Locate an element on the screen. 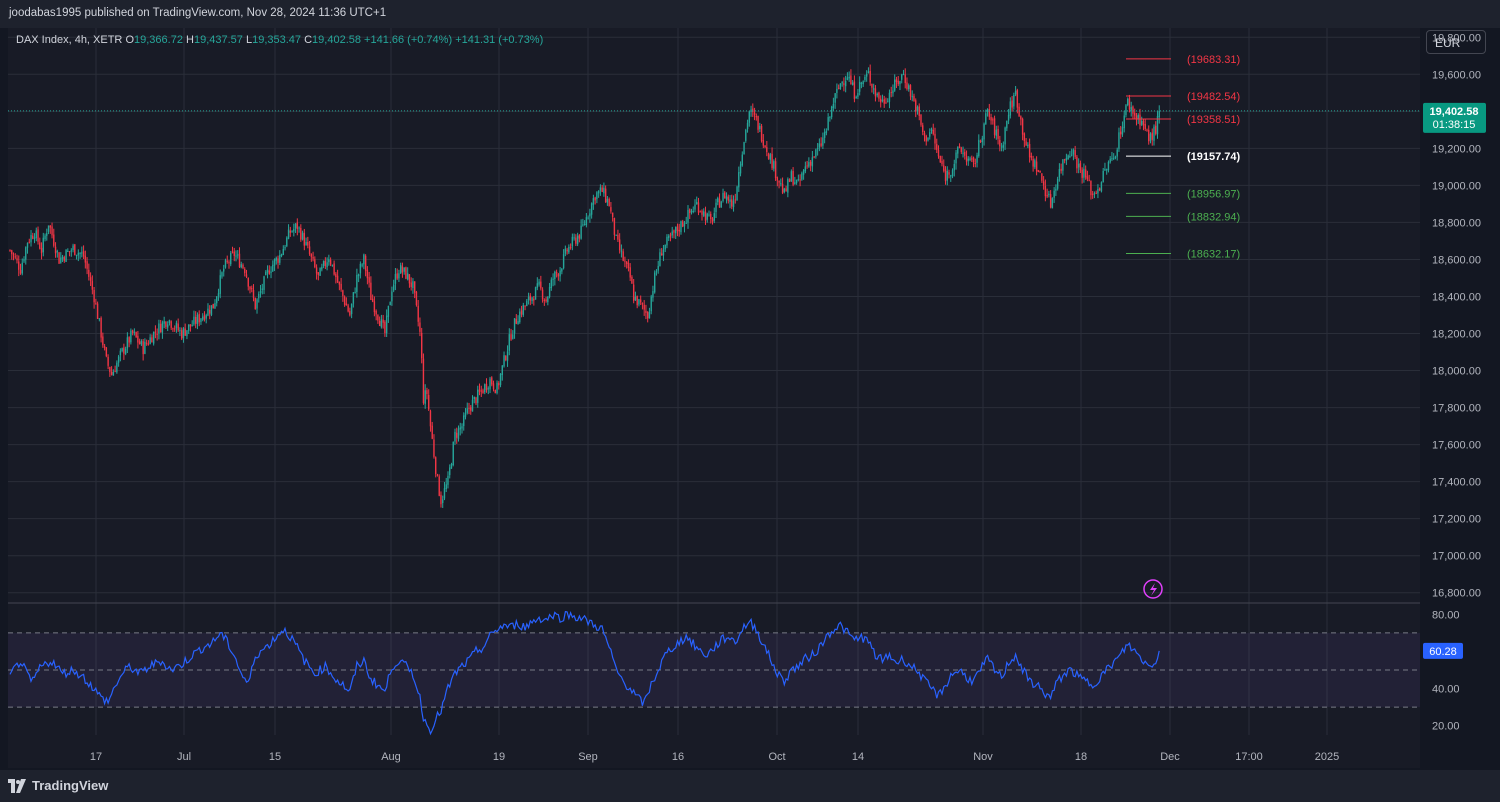 This screenshot has width=1500, height=802. time-tick-label: Oct is located at coordinates (776, 757).